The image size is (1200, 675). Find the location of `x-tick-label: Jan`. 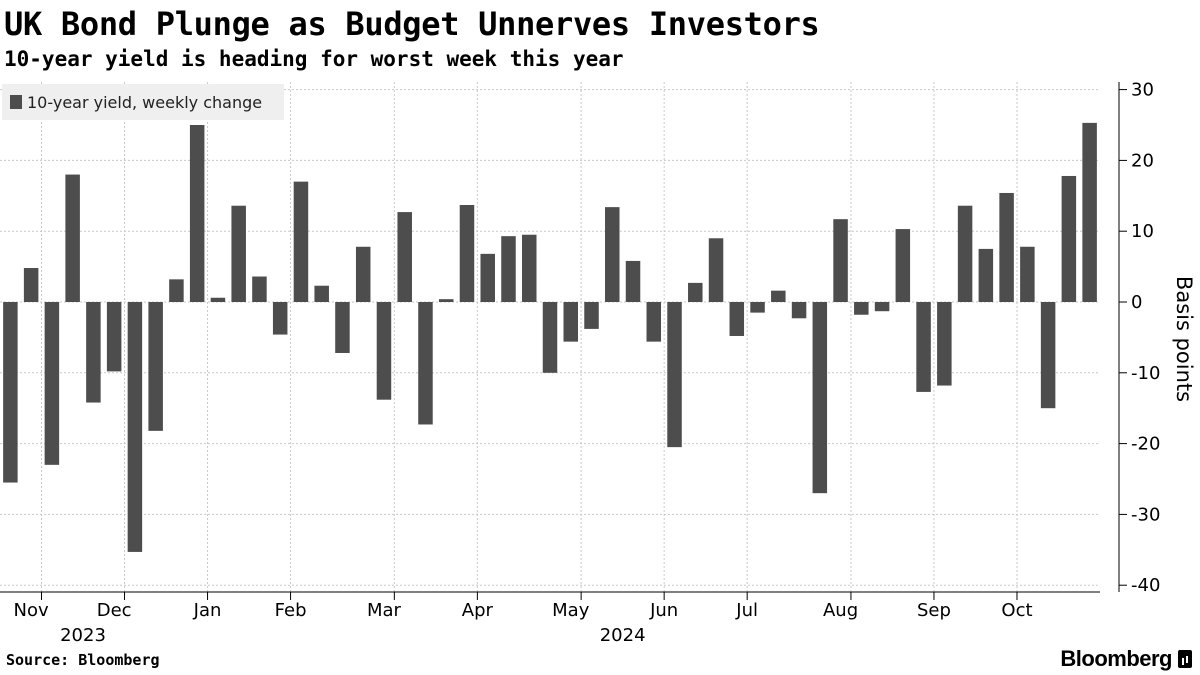

x-tick-label: Jan is located at coordinates (207, 610).